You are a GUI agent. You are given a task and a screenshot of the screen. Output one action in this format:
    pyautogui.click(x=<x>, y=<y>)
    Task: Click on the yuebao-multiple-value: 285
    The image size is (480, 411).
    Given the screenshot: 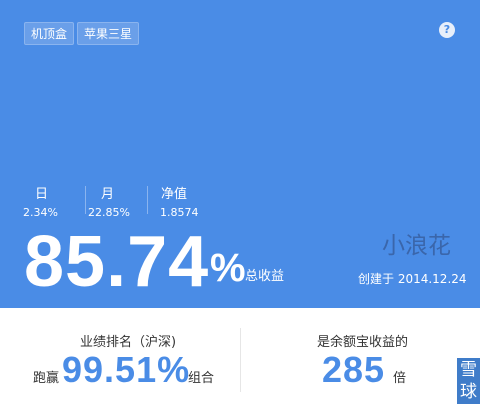 What is the action you would take?
    pyautogui.click(x=354, y=369)
    